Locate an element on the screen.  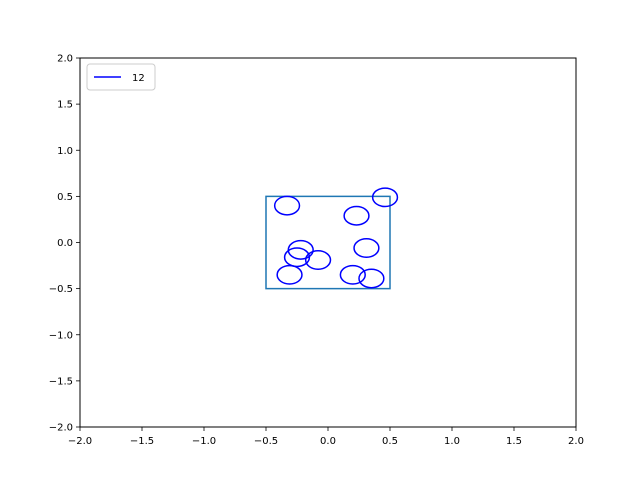
legend: 12 is located at coordinates (121, 77).